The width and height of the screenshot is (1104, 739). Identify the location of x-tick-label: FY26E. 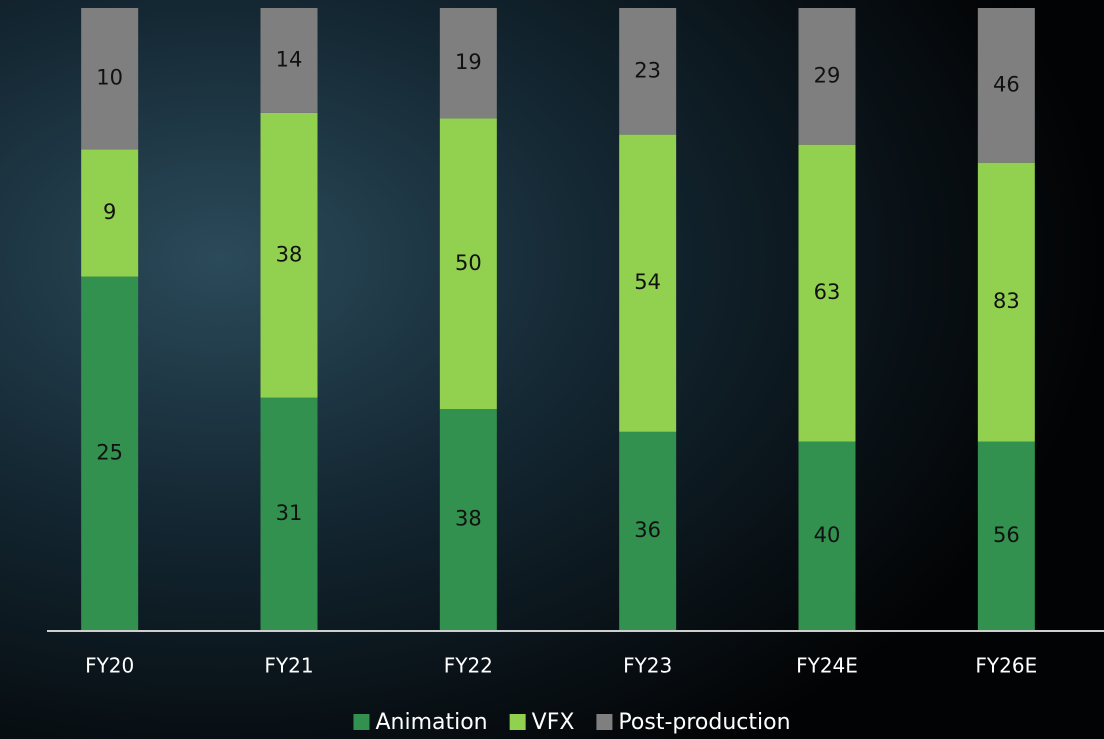
(1006, 666).